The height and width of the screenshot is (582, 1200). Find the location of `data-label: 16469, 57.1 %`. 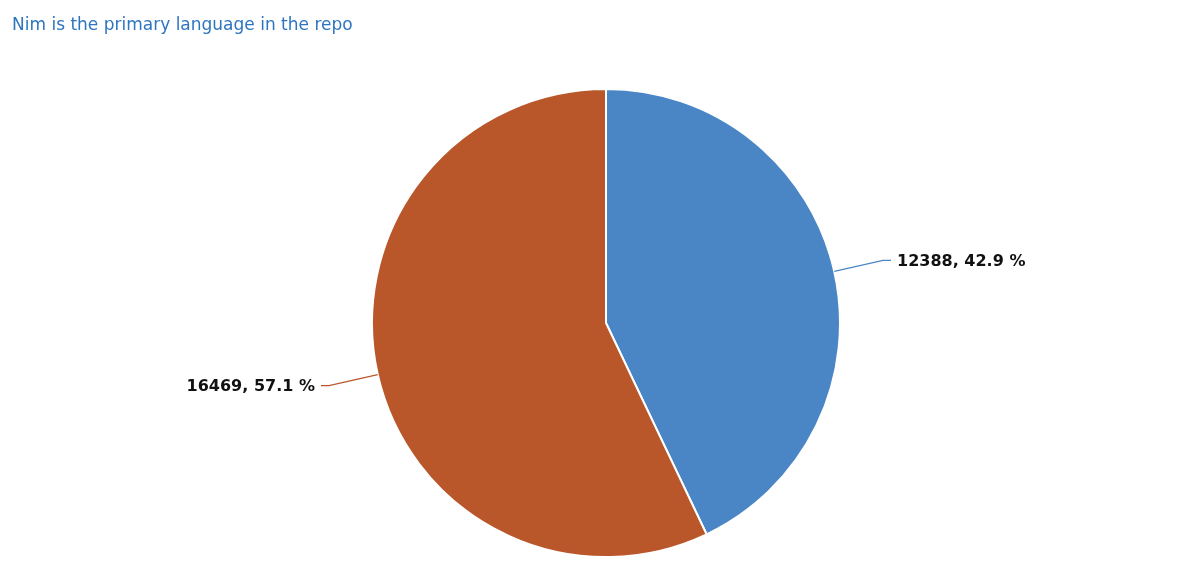

data-label: 16469, 57.1 % is located at coordinates (250, 386).